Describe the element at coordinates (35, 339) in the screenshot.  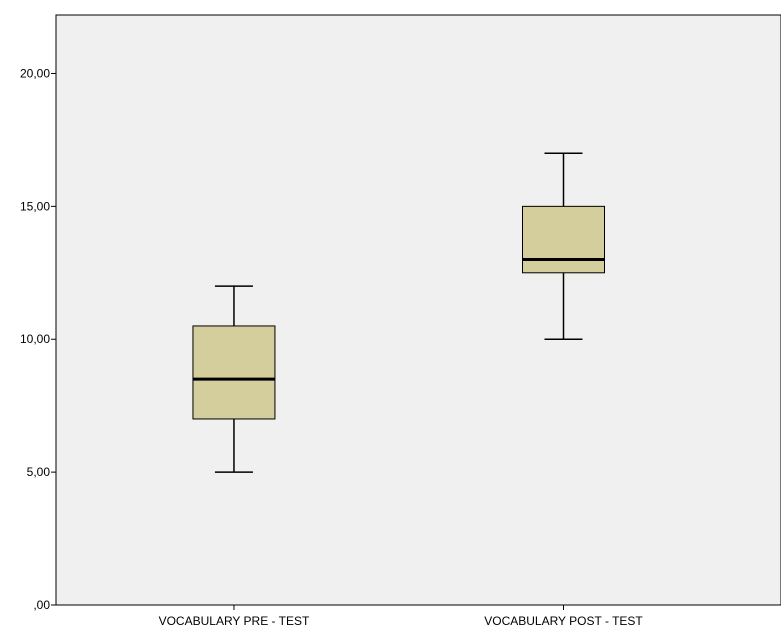
I see `y-tick-label: 10,00` at that location.